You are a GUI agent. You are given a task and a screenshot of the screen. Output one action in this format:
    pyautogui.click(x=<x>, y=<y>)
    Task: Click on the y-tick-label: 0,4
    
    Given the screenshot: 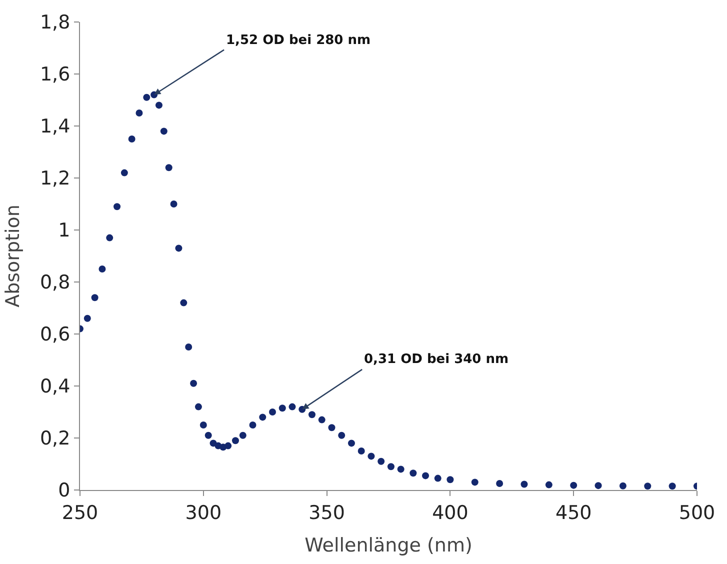 What is the action you would take?
    pyautogui.click(x=55, y=387)
    